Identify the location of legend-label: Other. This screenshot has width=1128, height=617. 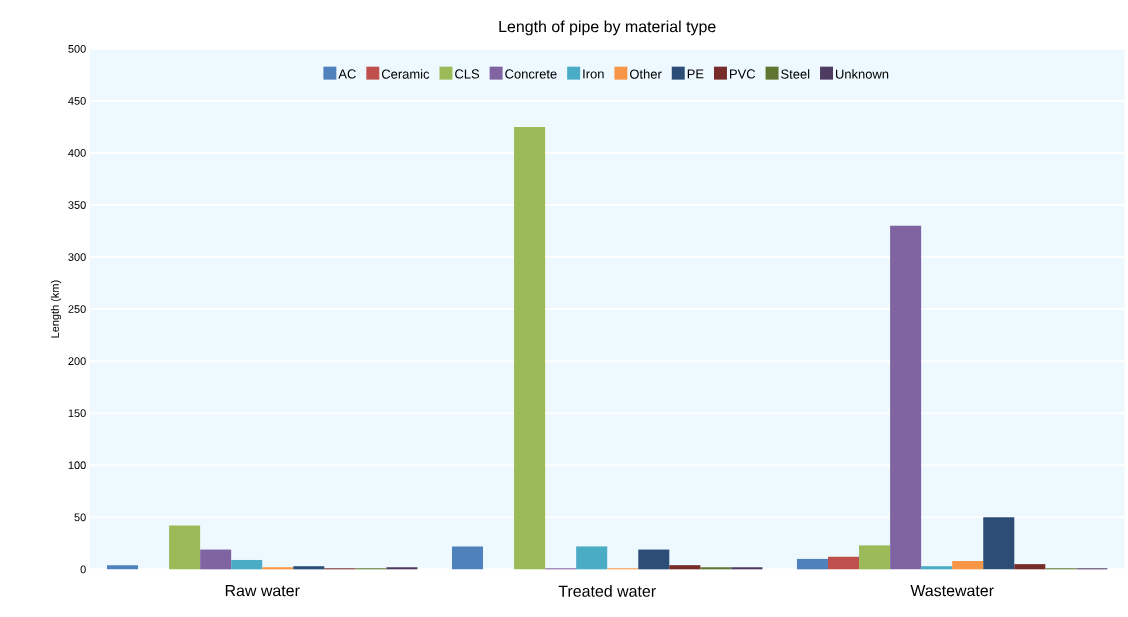
(645, 74).